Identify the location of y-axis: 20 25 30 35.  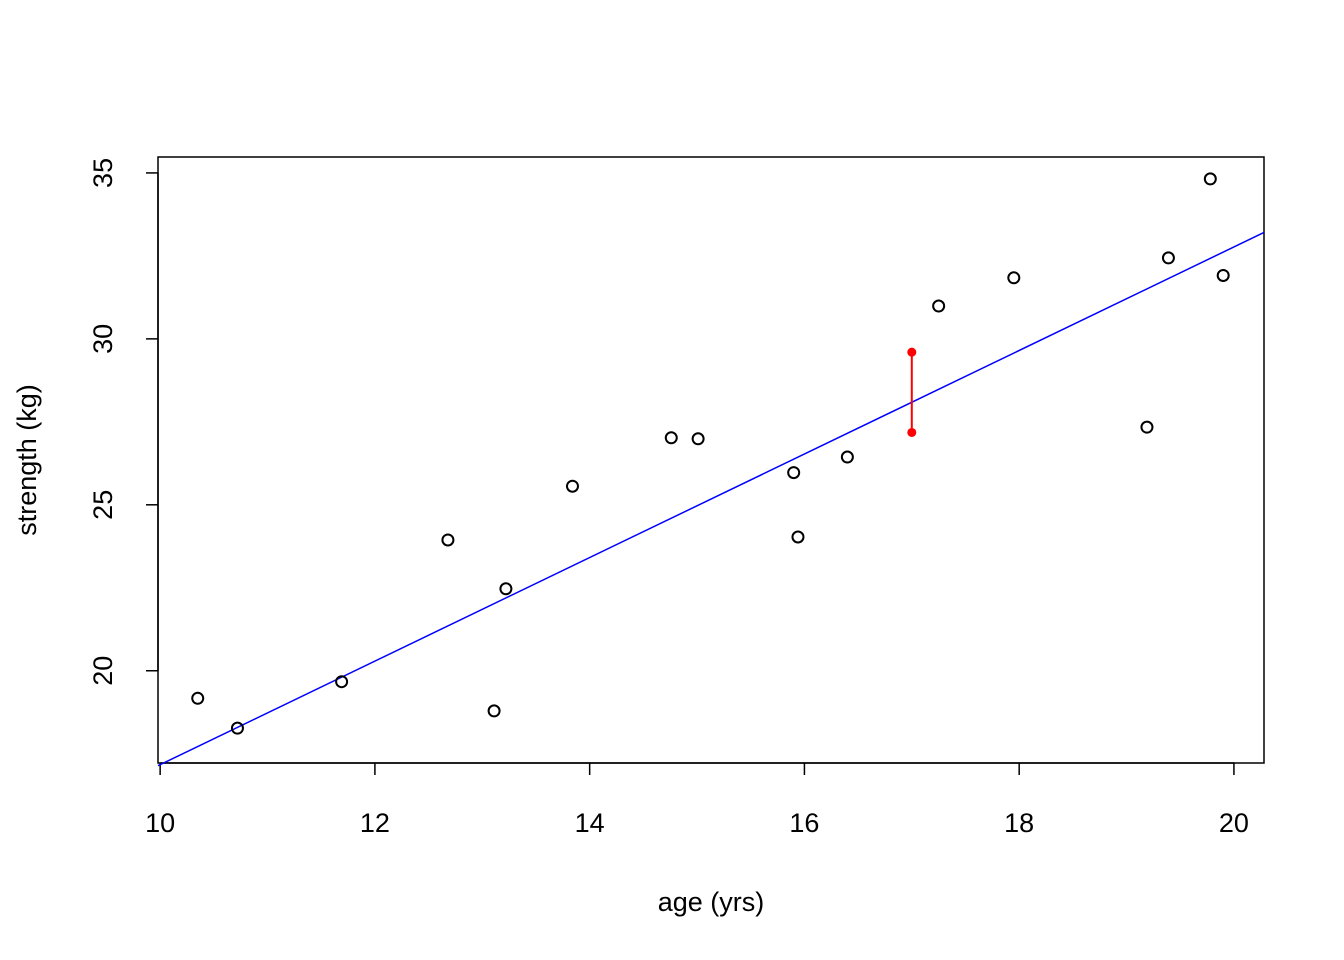
(123, 422).